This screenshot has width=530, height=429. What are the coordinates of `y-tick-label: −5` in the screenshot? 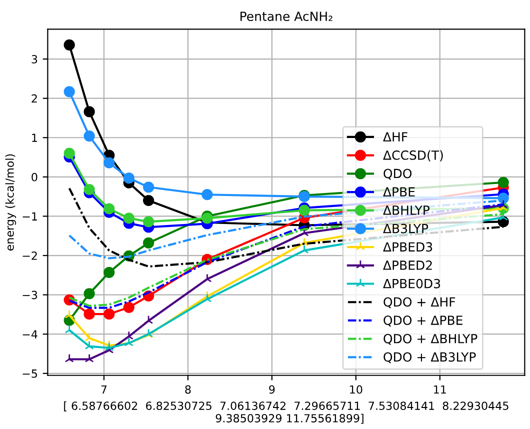 It's located at (30, 374).